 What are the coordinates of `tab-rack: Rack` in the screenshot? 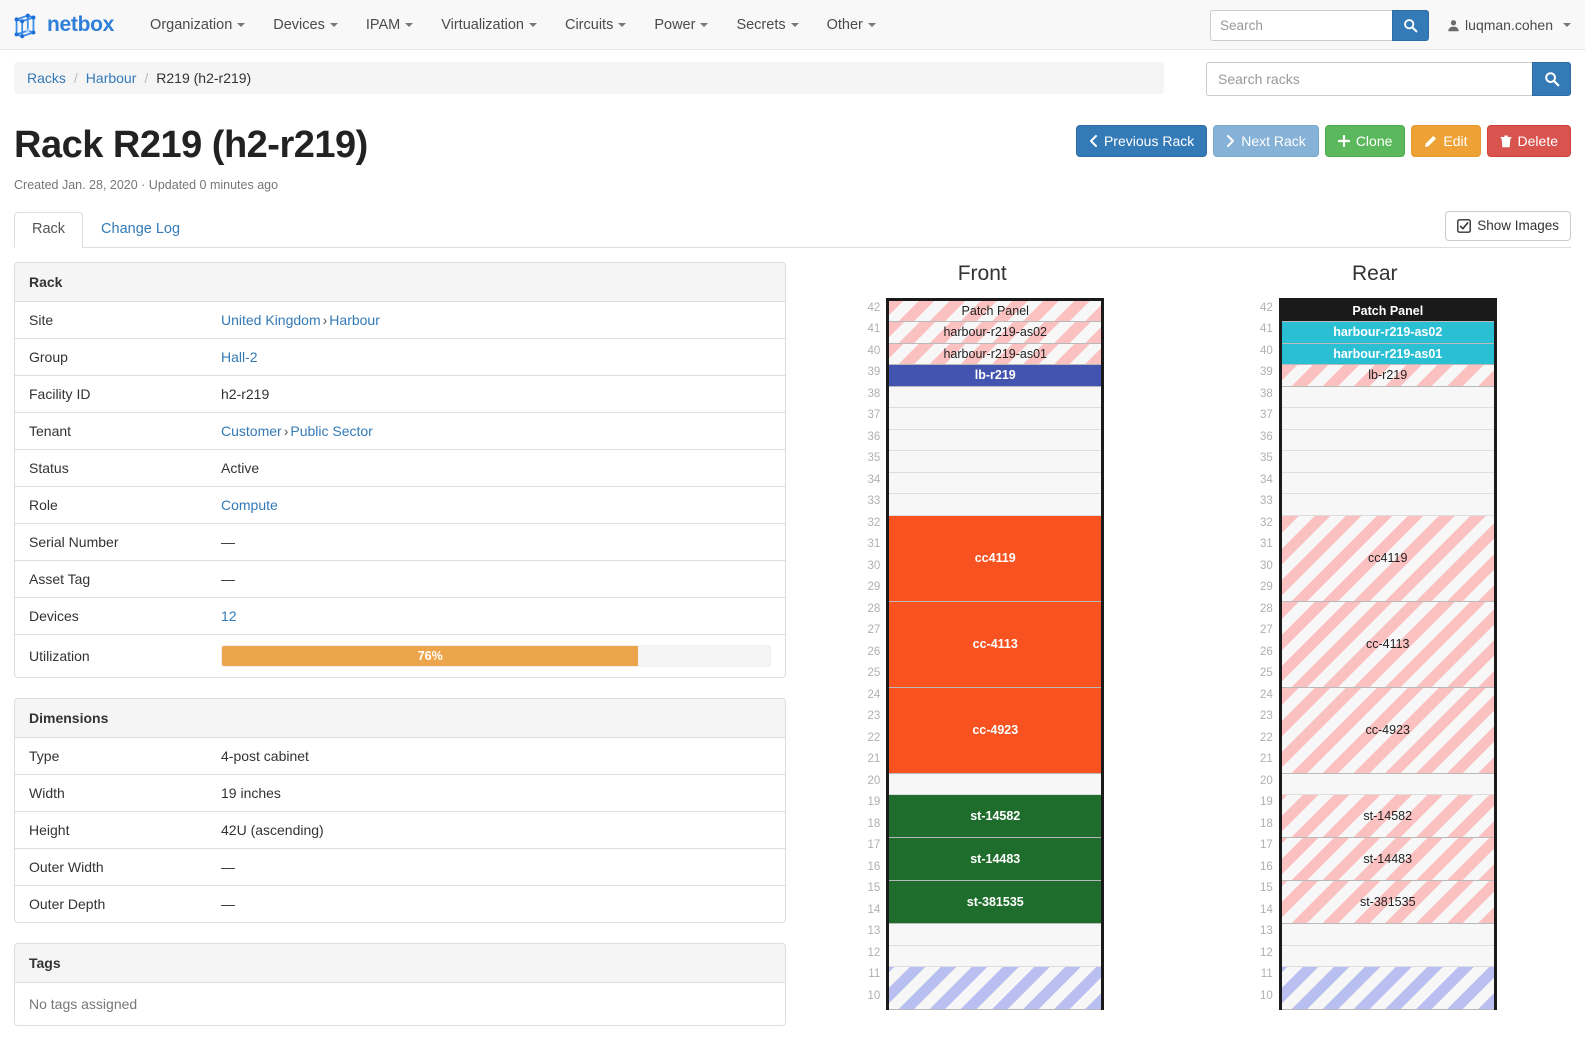 It's located at (49, 230).